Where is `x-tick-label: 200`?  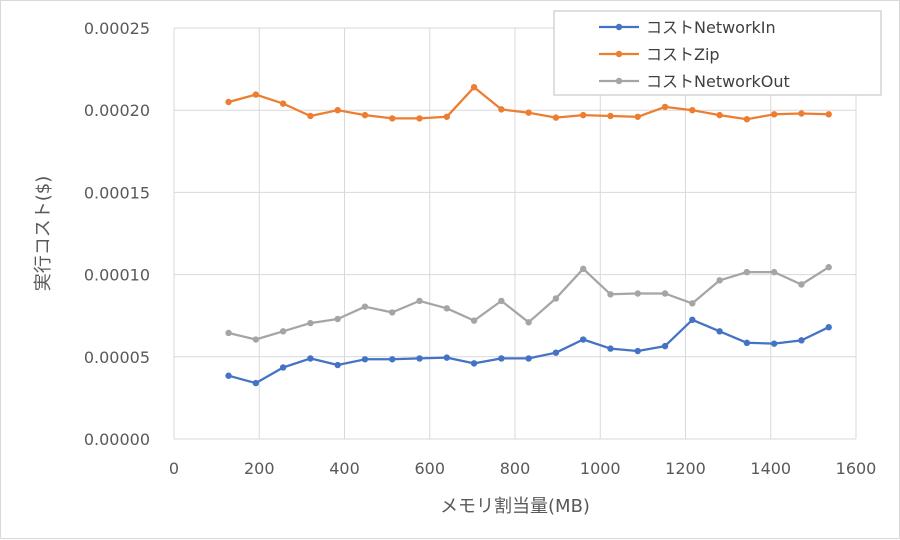
x-tick-label: 200 is located at coordinates (259, 468).